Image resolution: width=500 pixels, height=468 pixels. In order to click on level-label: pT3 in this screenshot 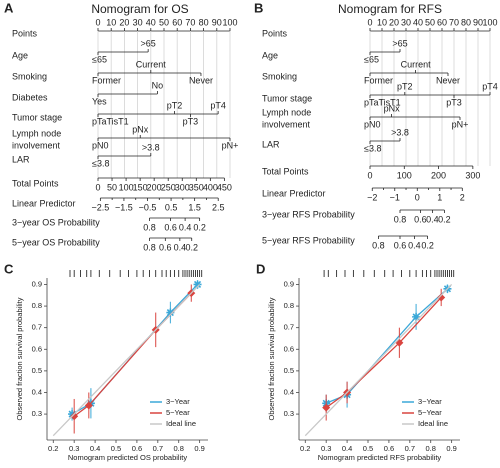, I will do `click(454, 102)`.